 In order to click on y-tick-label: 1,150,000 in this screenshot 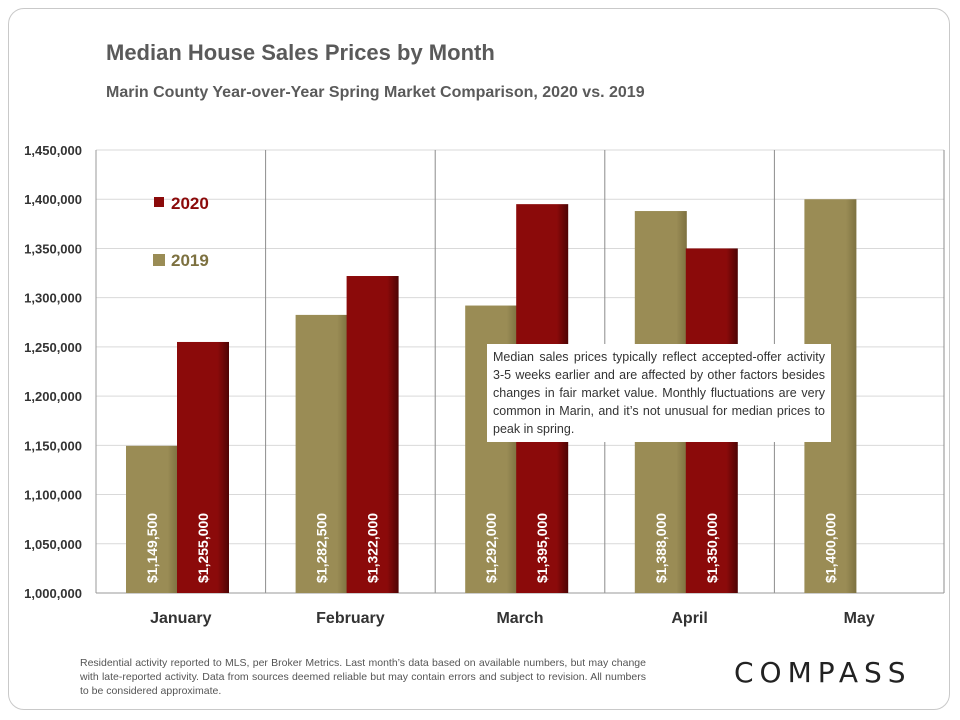, I will do `click(53, 445)`.